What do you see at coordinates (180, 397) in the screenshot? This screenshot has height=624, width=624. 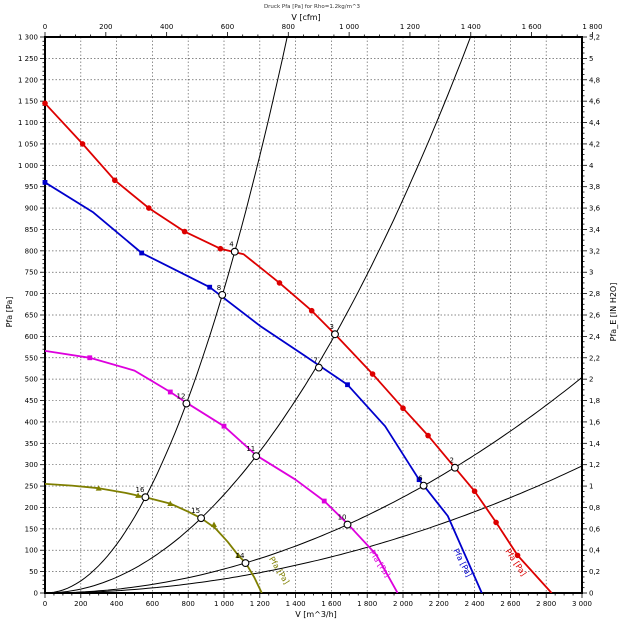 I see `operating-point-label-12: 12` at bounding box center [180, 397].